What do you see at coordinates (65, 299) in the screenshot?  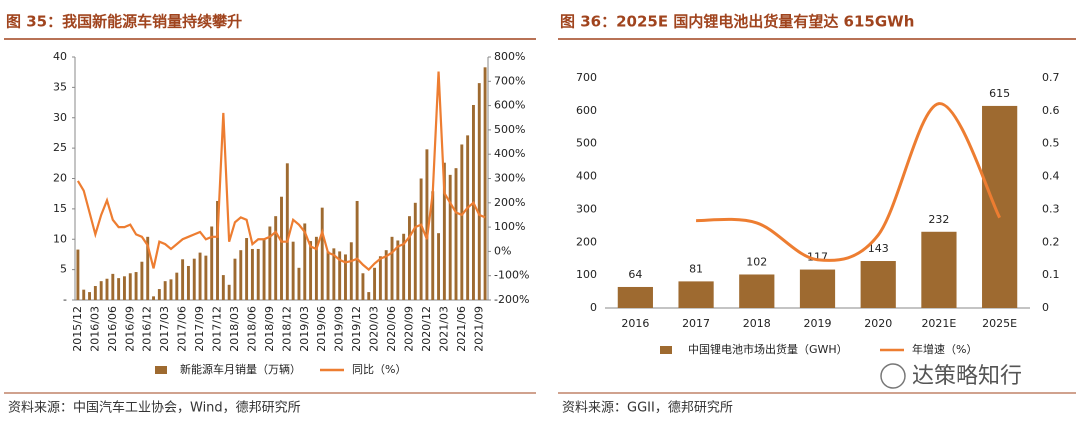 I see `y-tick-label: -` at bounding box center [65, 299].